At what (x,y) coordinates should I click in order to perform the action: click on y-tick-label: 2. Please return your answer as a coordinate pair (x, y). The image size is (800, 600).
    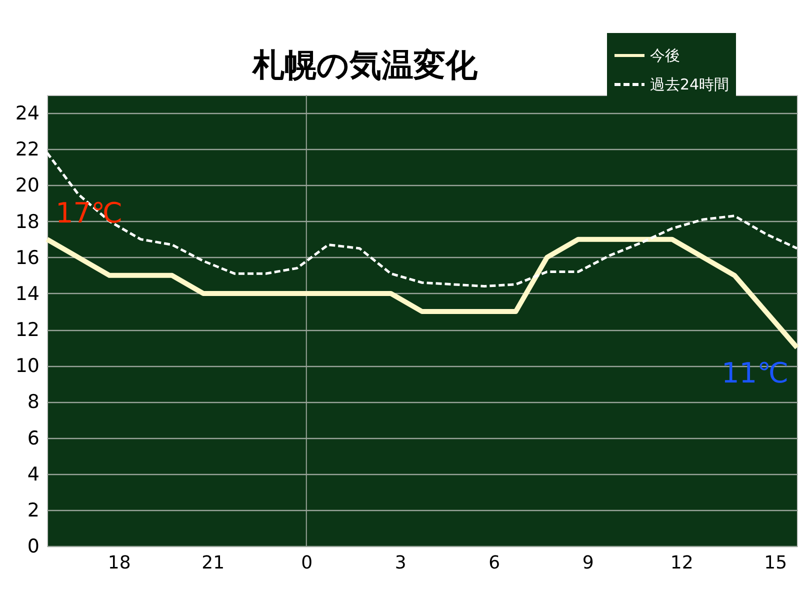
    Looking at the image, I should click on (33, 510).